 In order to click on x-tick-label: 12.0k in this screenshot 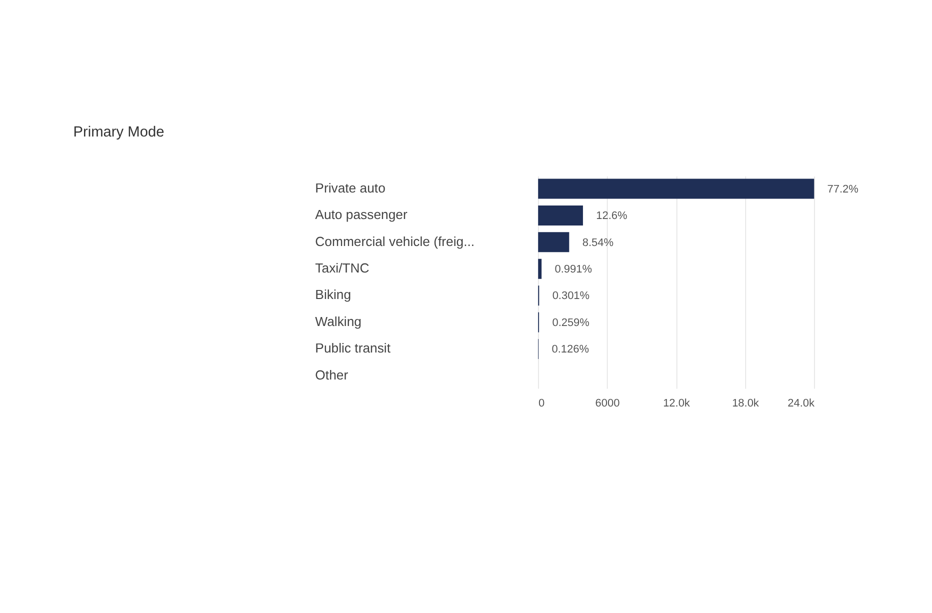, I will do `click(676, 403)`.